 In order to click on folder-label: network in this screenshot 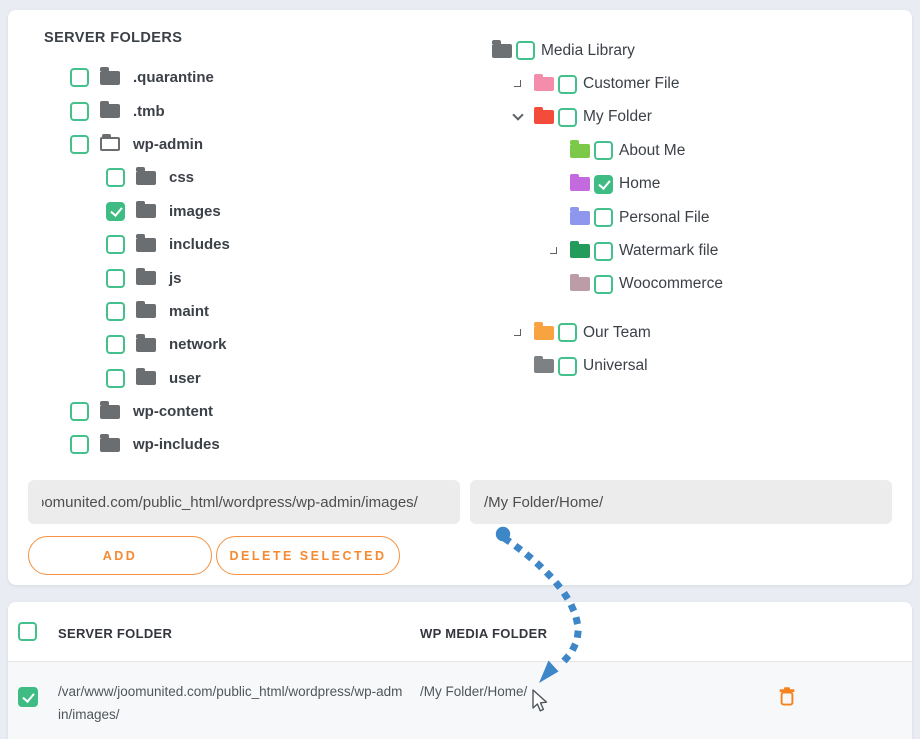, I will do `click(198, 345)`.